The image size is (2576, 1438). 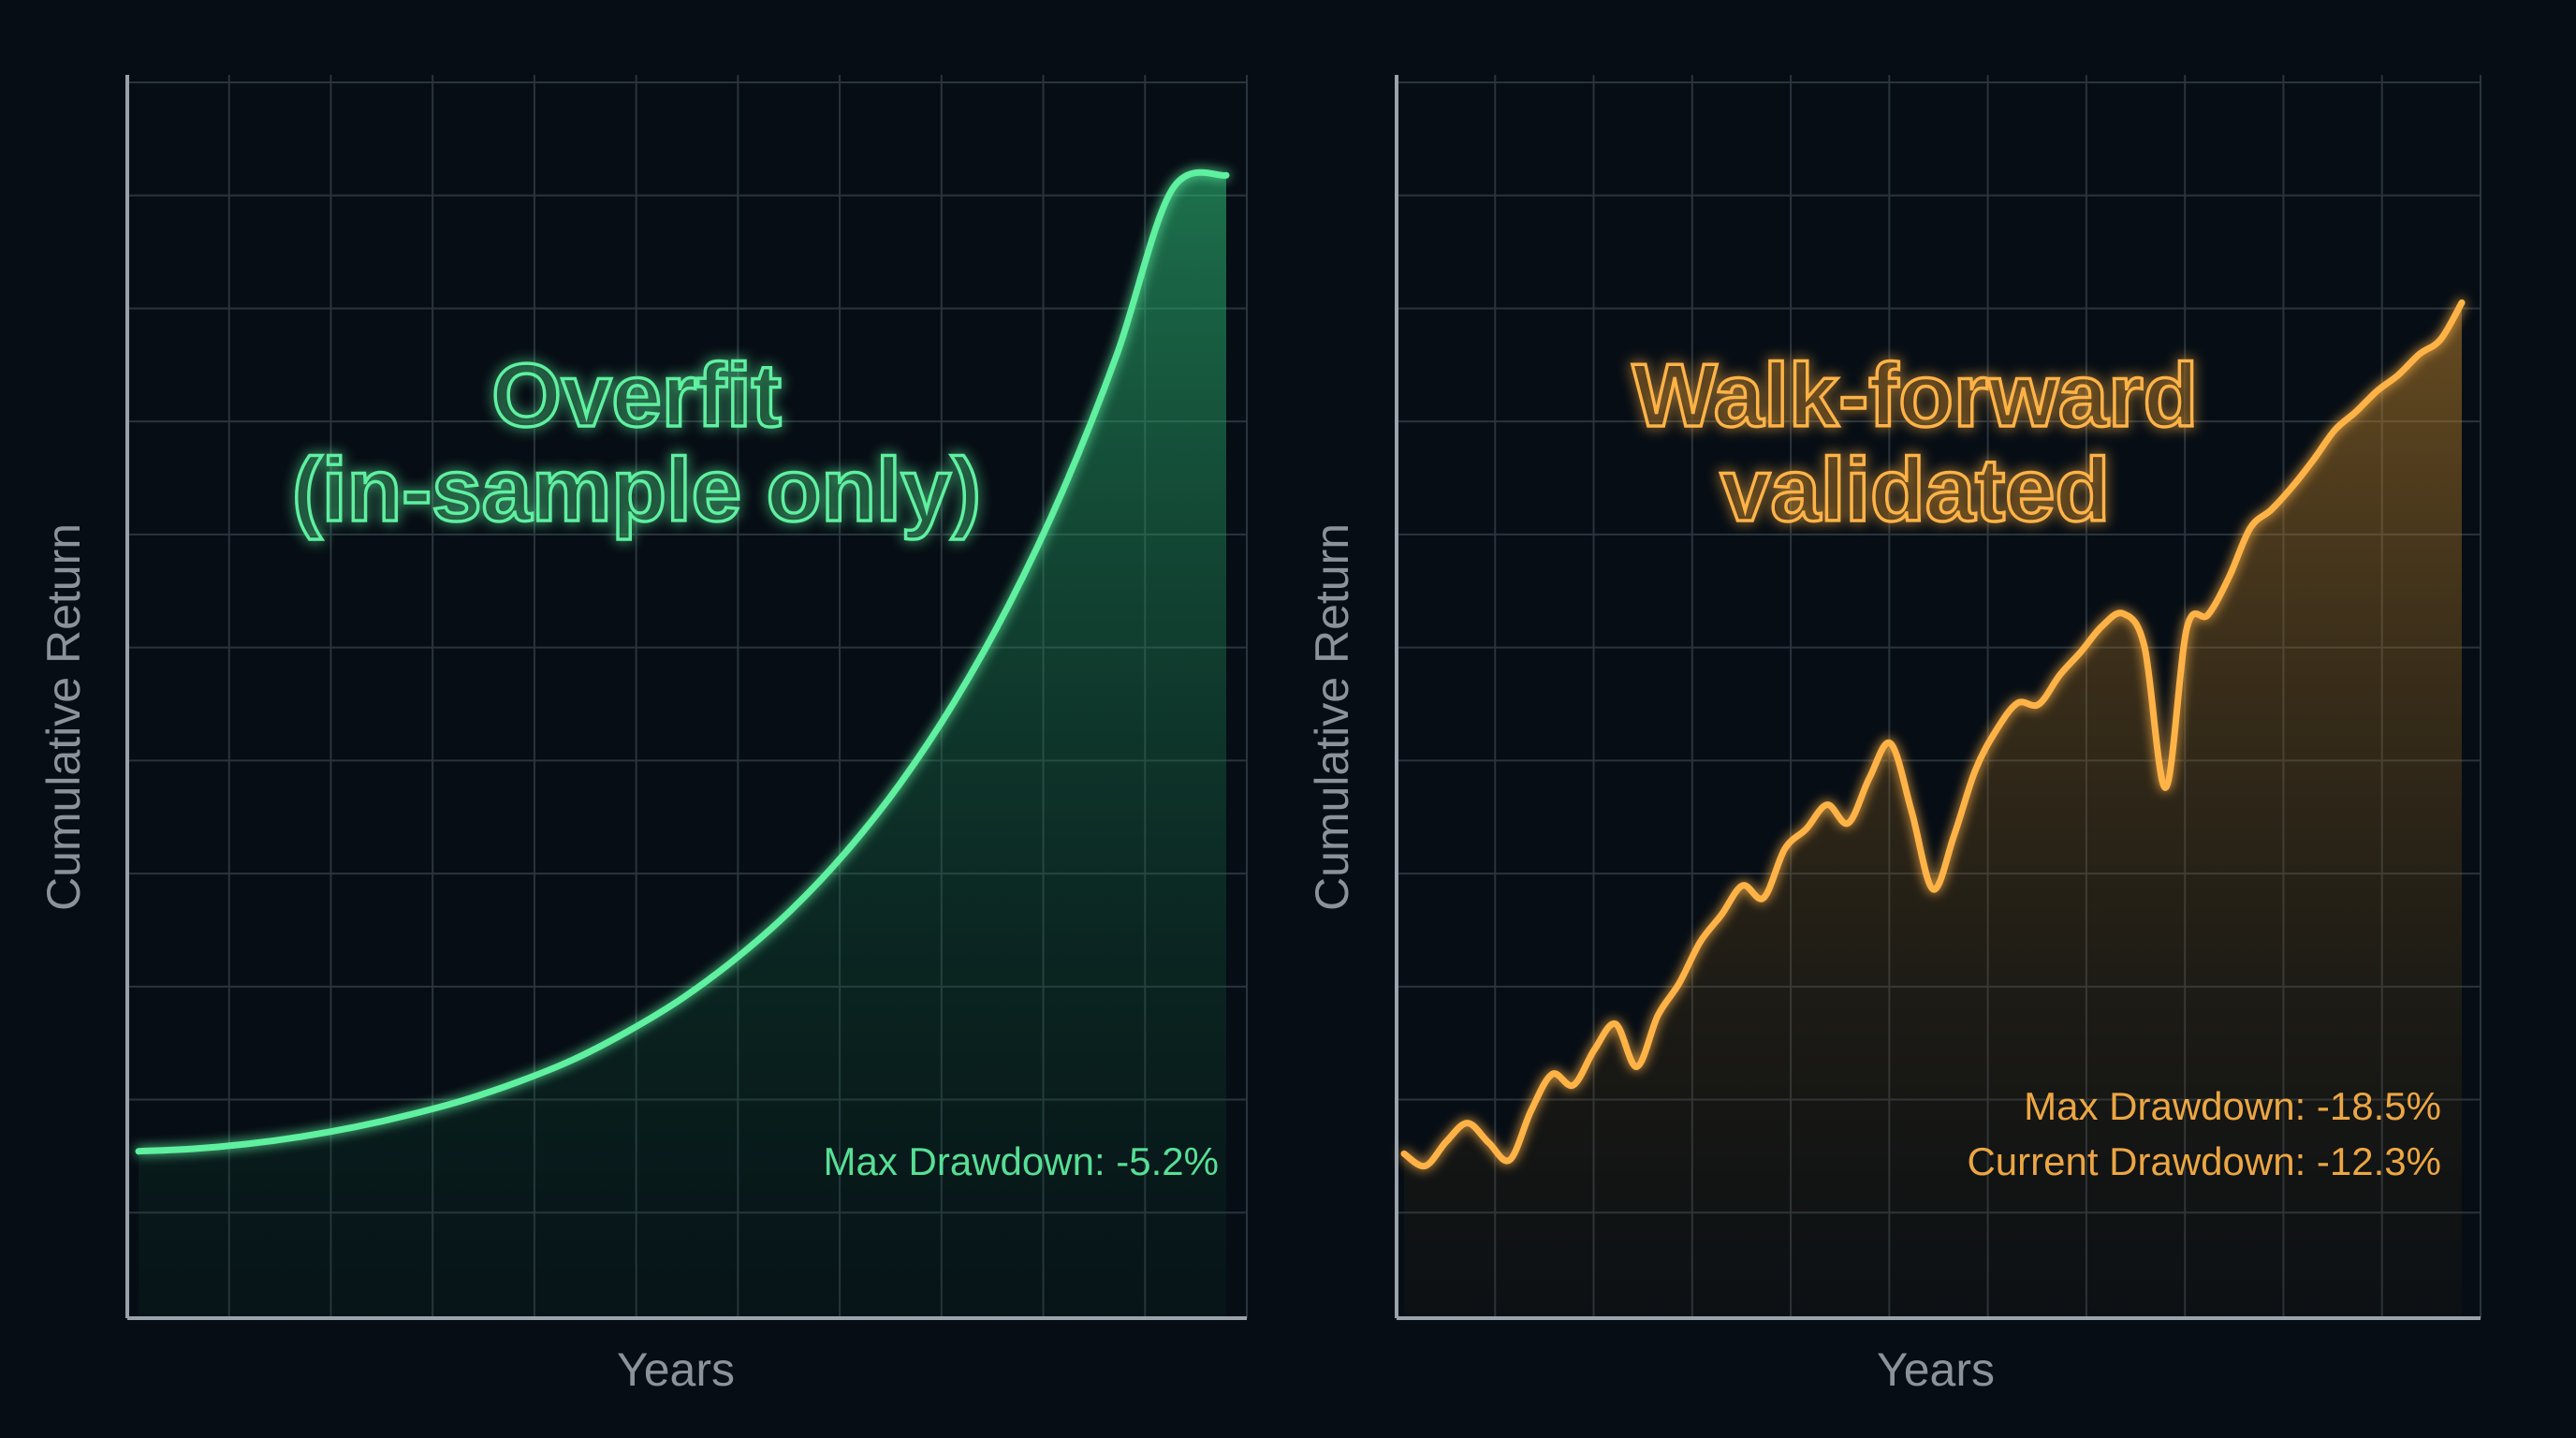 What do you see at coordinates (1915, 490) in the screenshot?
I see `chart-title-line: validated` at bounding box center [1915, 490].